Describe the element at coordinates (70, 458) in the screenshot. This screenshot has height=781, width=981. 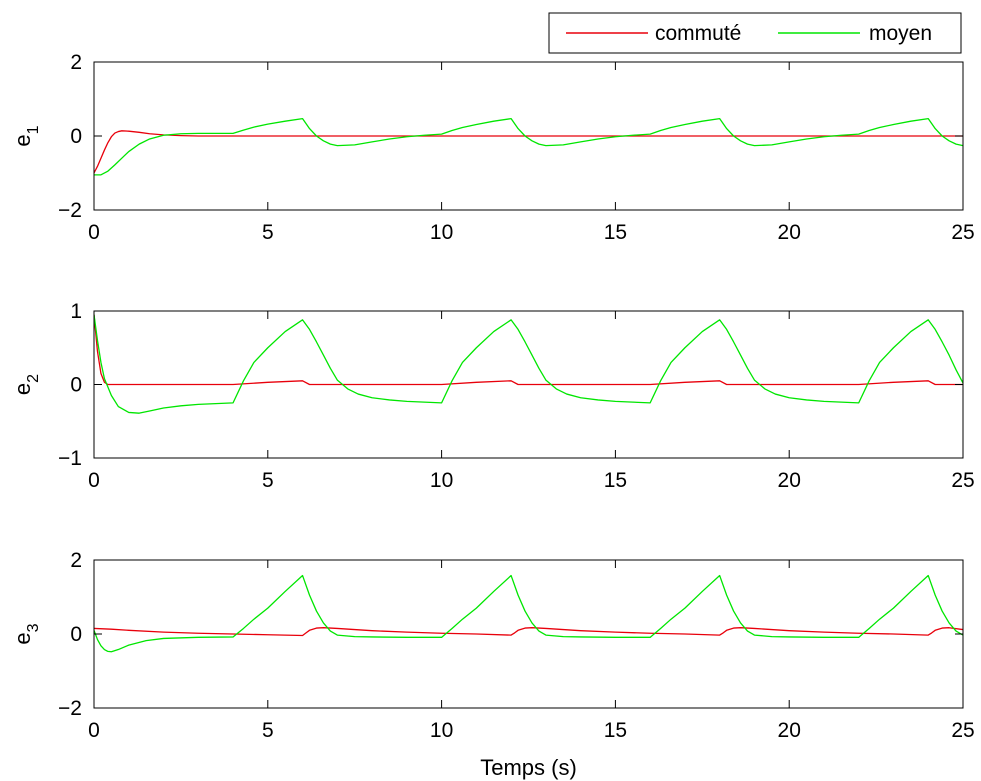
I see `y-tick-label: −1` at that location.